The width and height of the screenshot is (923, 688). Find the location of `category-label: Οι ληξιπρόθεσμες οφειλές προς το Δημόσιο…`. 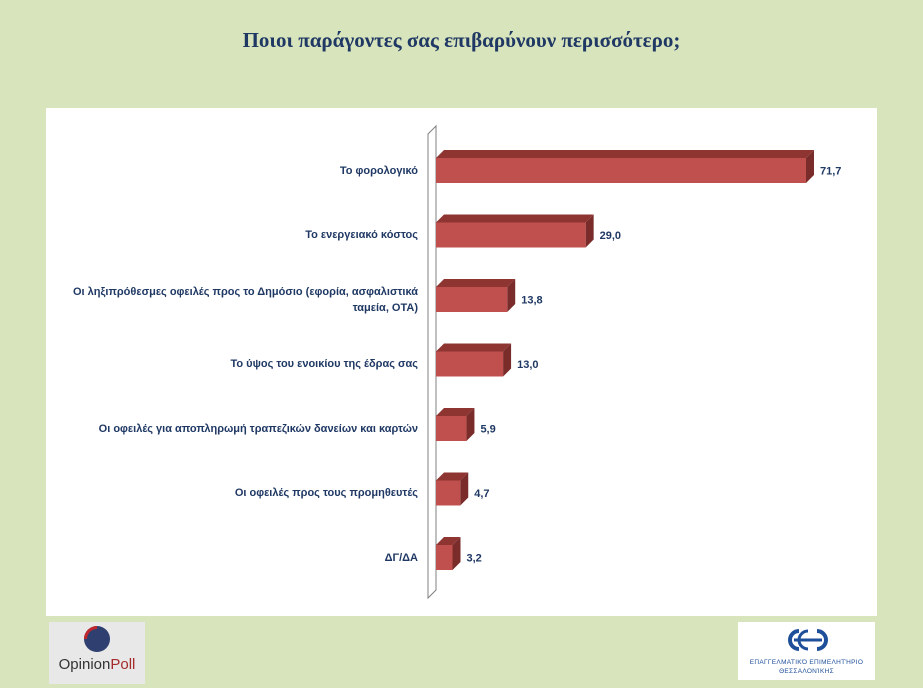

category-label: Οι ληξιπρόθεσμες οφειλές προς το Δημόσιο… is located at coordinates (245, 299).